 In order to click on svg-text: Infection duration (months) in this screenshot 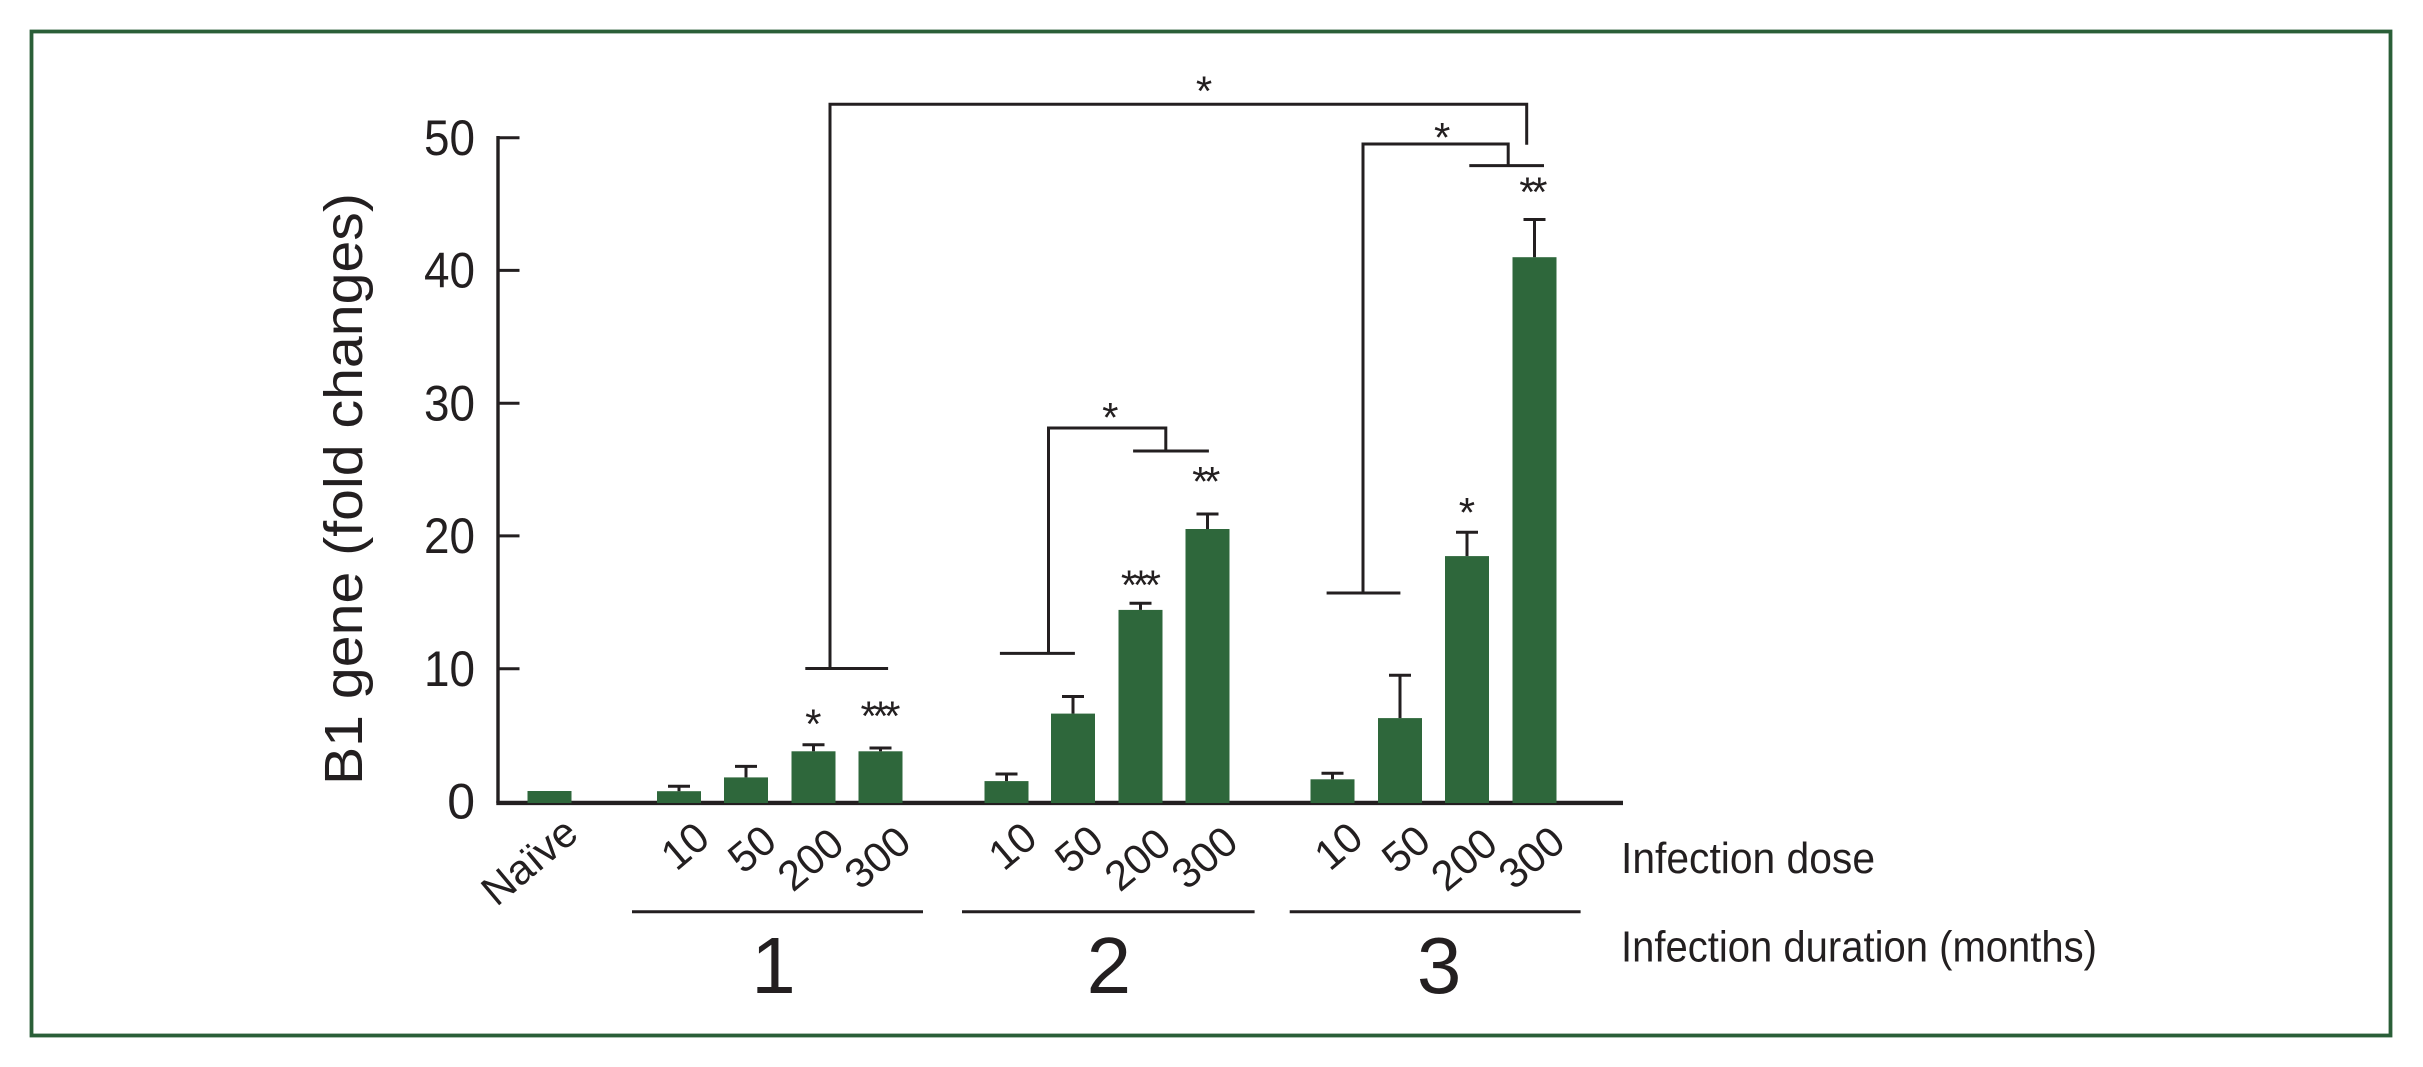, I will do `click(1859, 947)`.